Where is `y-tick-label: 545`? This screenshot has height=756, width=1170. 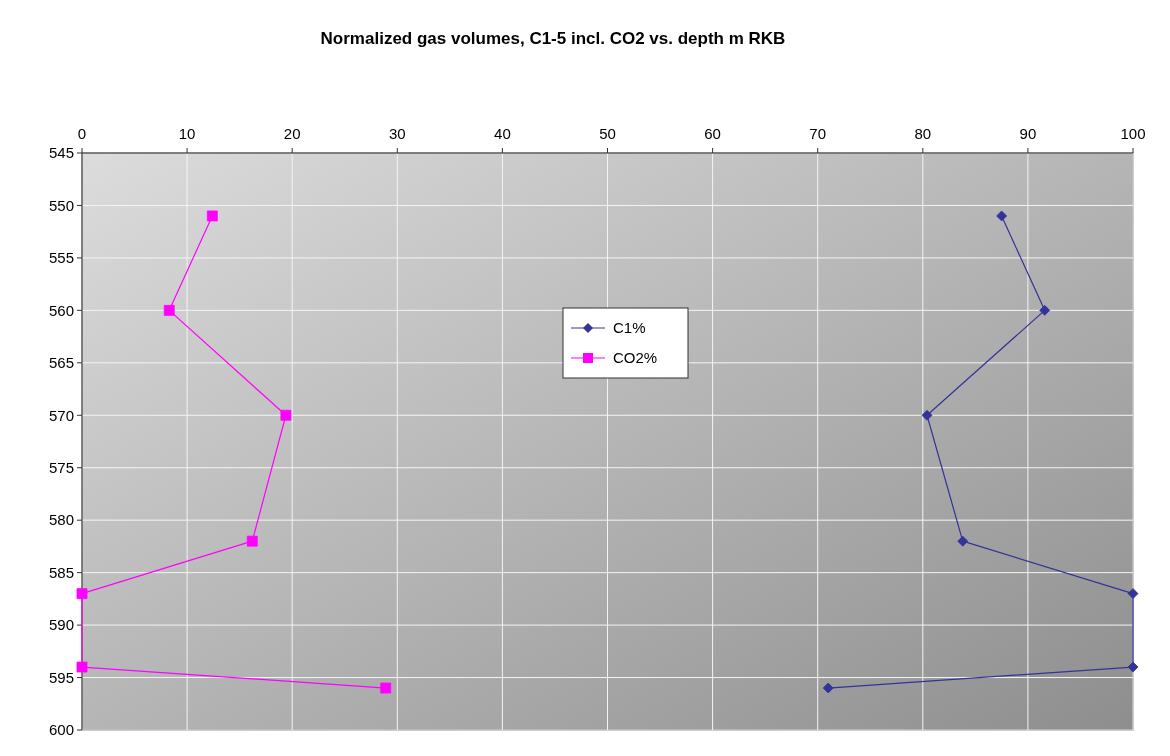
y-tick-label: 545 is located at coordinates (61, 153).